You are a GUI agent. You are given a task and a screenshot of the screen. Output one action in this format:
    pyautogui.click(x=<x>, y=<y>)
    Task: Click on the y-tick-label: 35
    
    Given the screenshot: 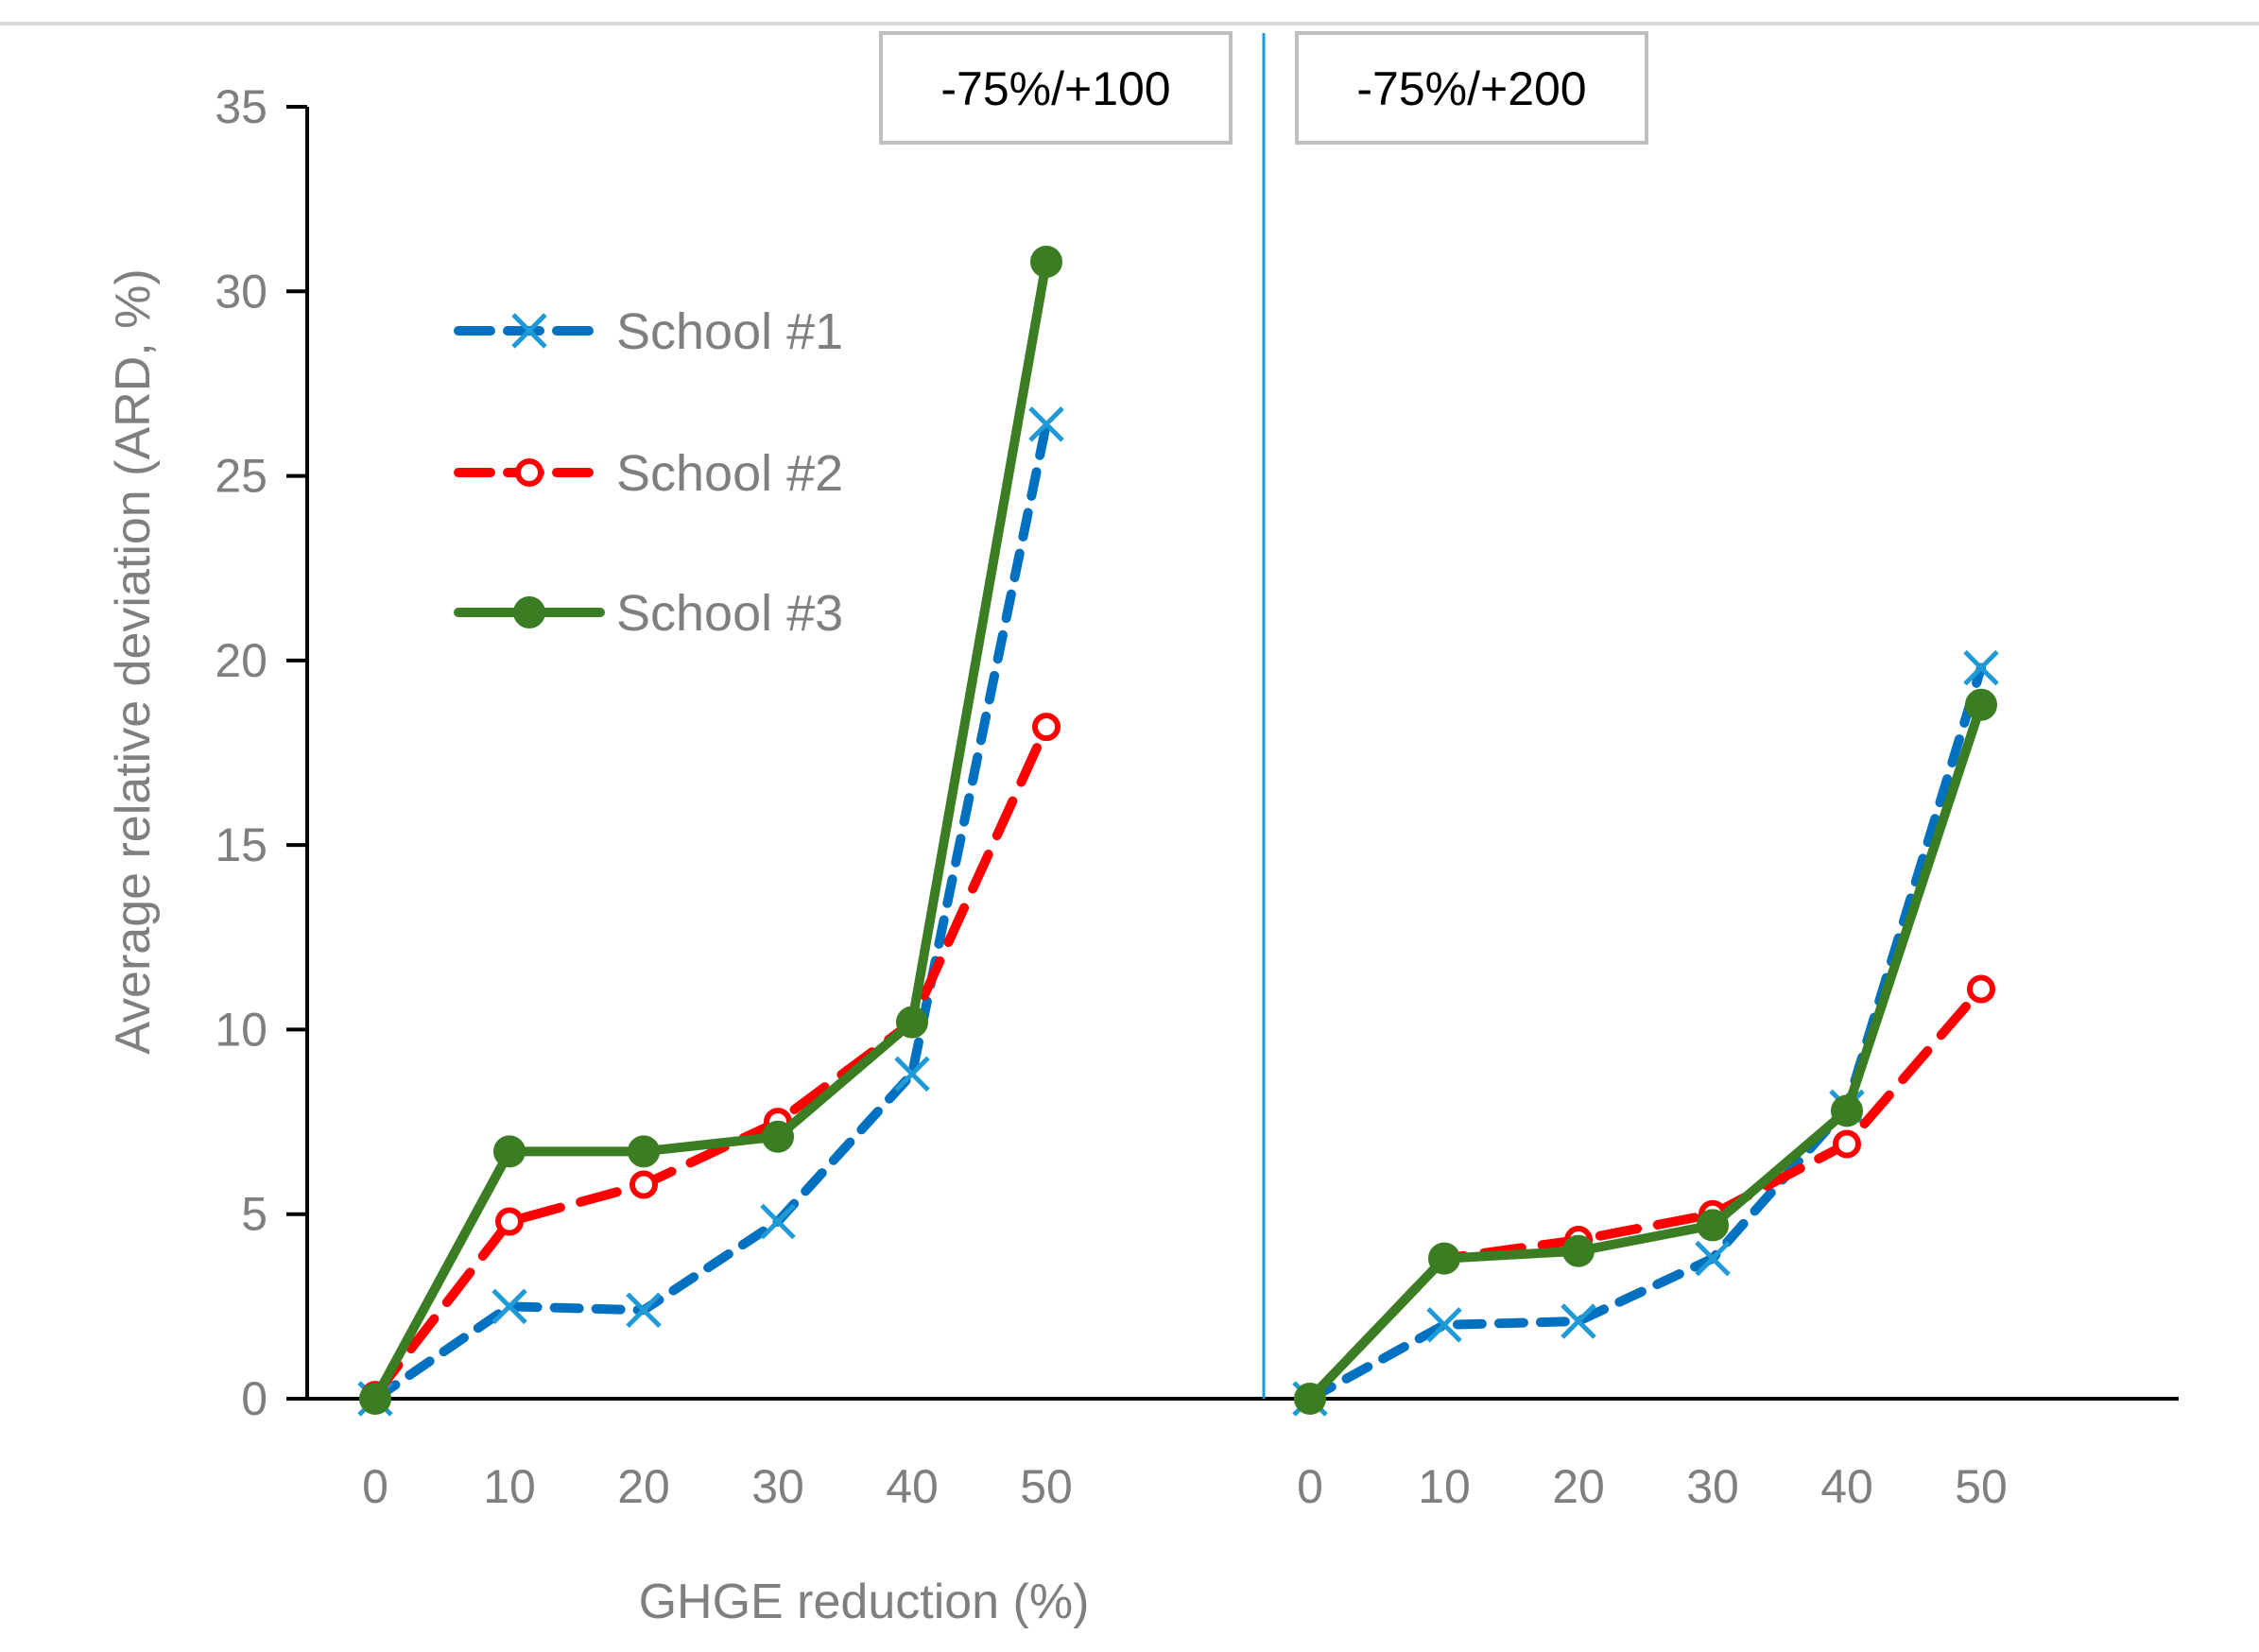 What is the action you would take?
    pyautogui.click(x=241, y=106)
    